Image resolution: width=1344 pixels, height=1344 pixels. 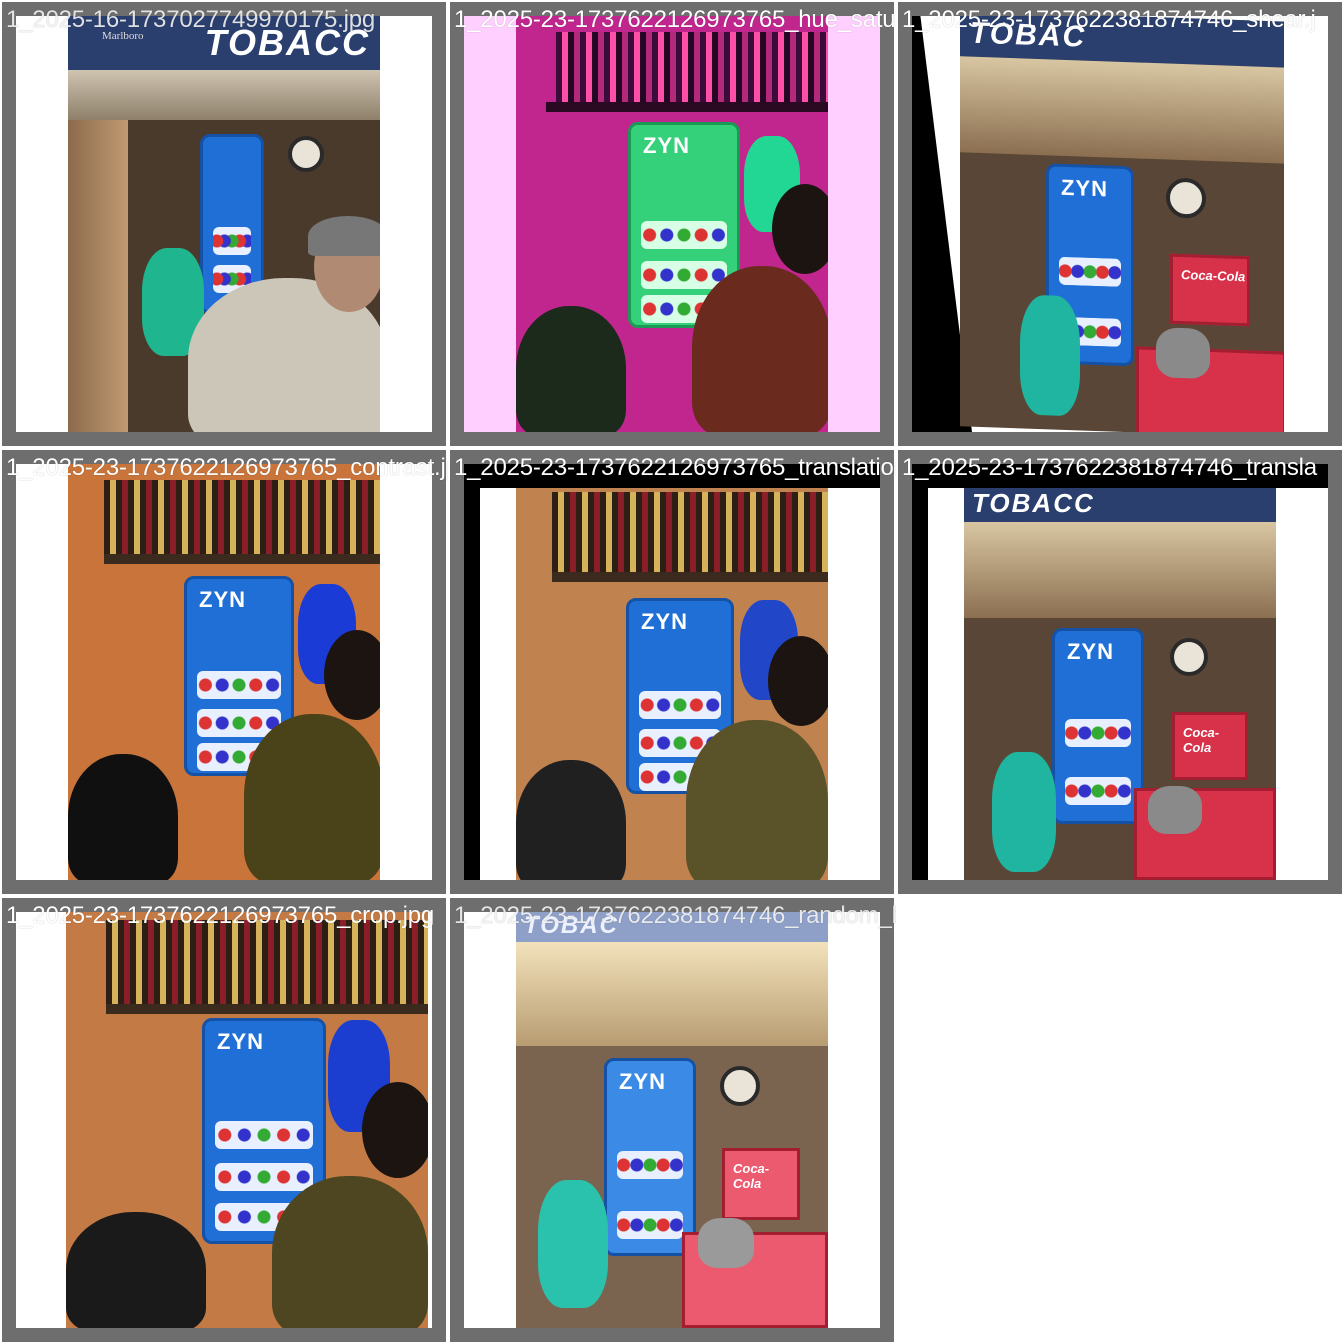 What do you see at coordinates (1306, 224) in the screenshot?
I see `margin` at bounding box center [1306, 224].